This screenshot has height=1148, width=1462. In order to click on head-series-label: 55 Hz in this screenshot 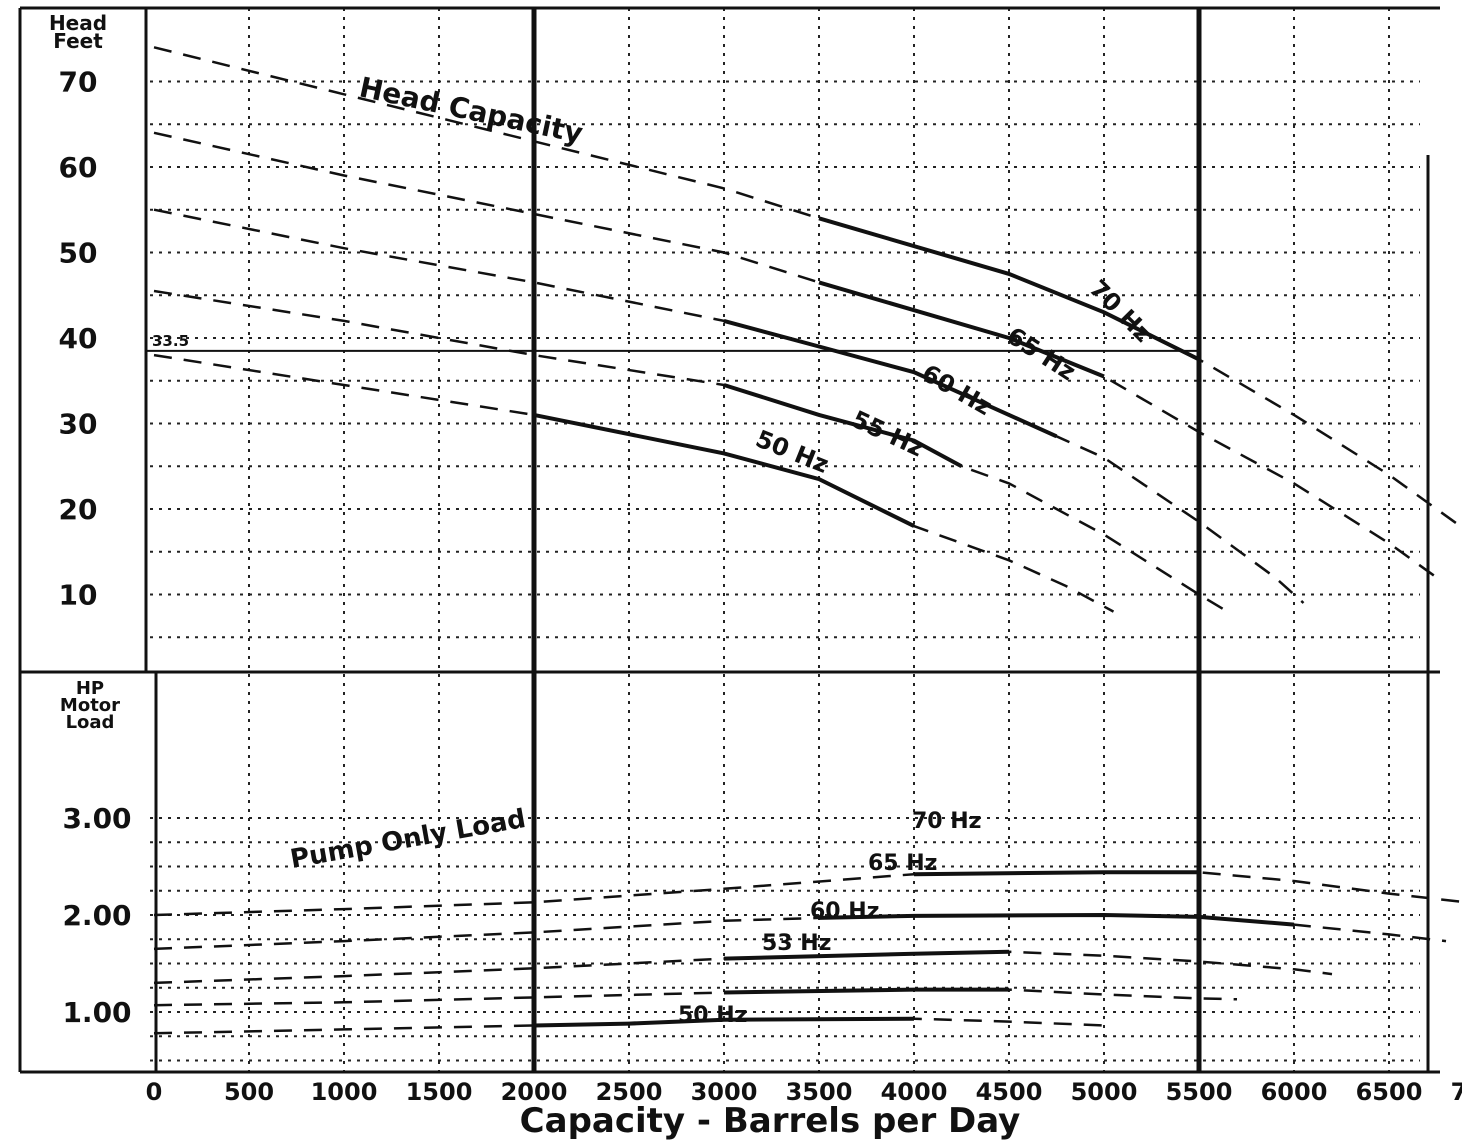, I will do `click(887, 433)`.